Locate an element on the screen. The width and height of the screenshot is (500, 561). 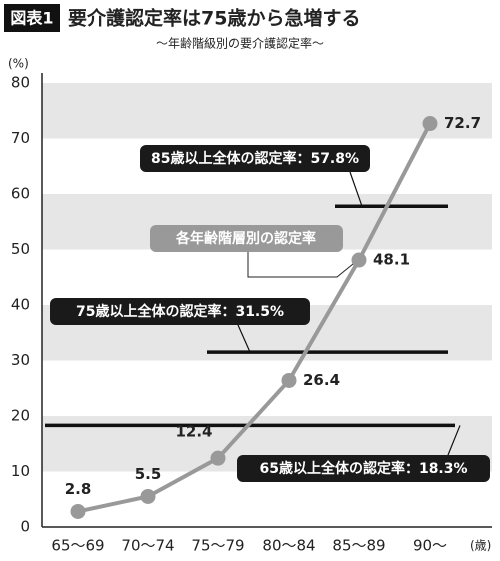
value-label: 26.4 is located at coordinates (321, 380).